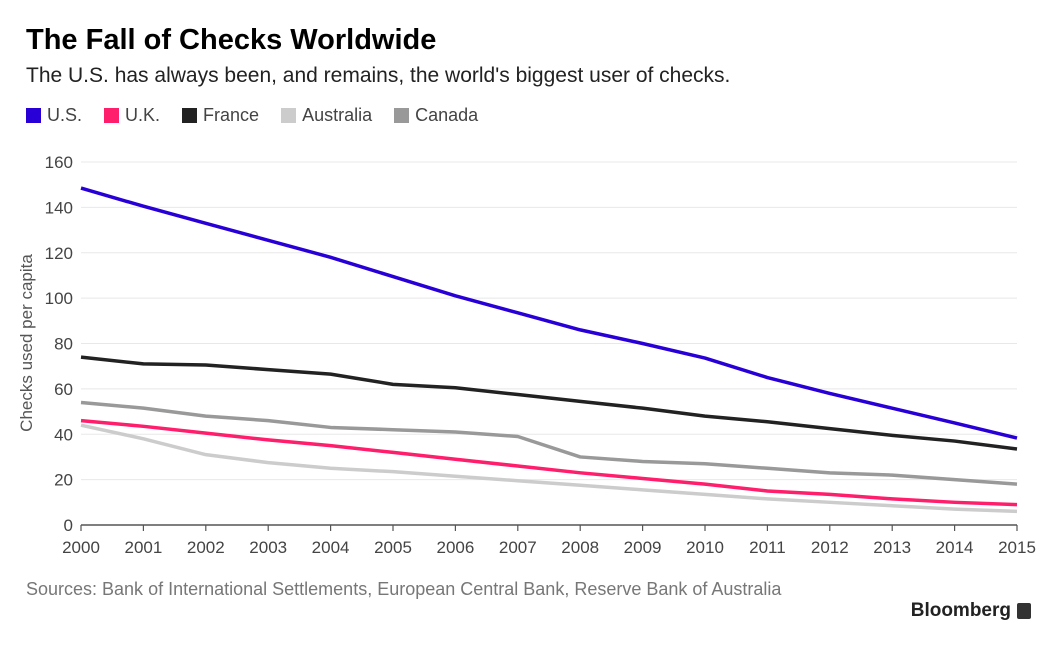 The width and height of the screenshot is (1055, 648). Describe the element at coordinates (143, 547) in the screenshot. I see `x-tick-label: 2001` at that location.